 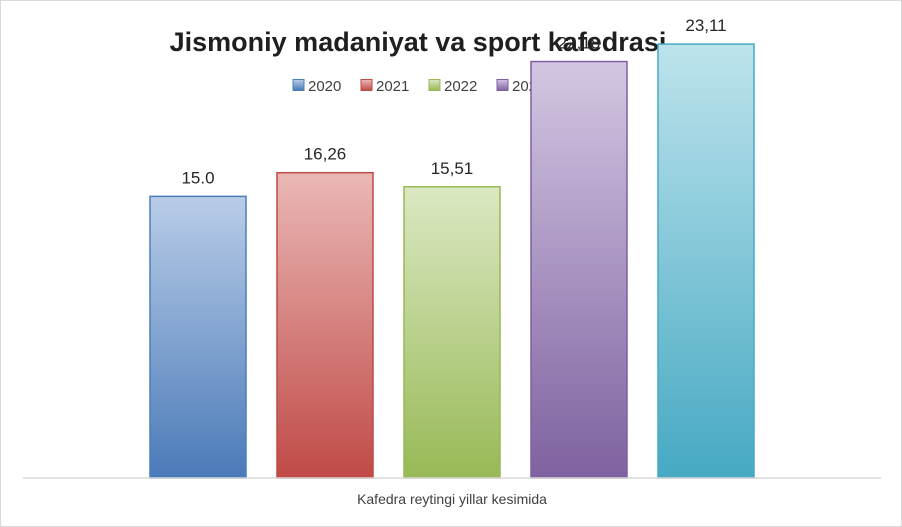 I want to click on data-label-2021: 16,26, so click(x=325, y=154).